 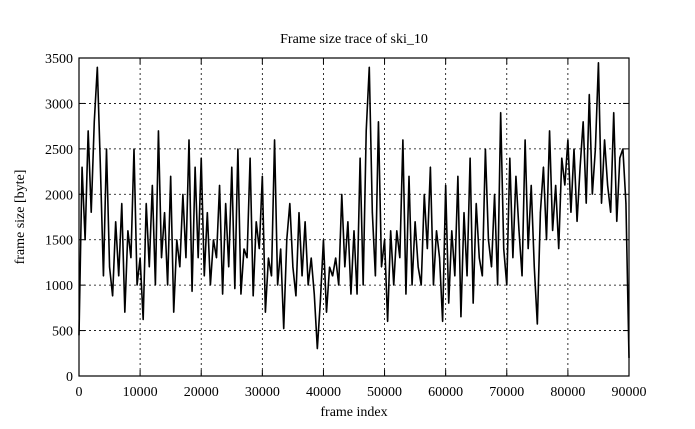 What do you see at coordinates (59, 241) in the screenshot?
I see `y-tick-label: 1500` at bounding box center [59, 241].